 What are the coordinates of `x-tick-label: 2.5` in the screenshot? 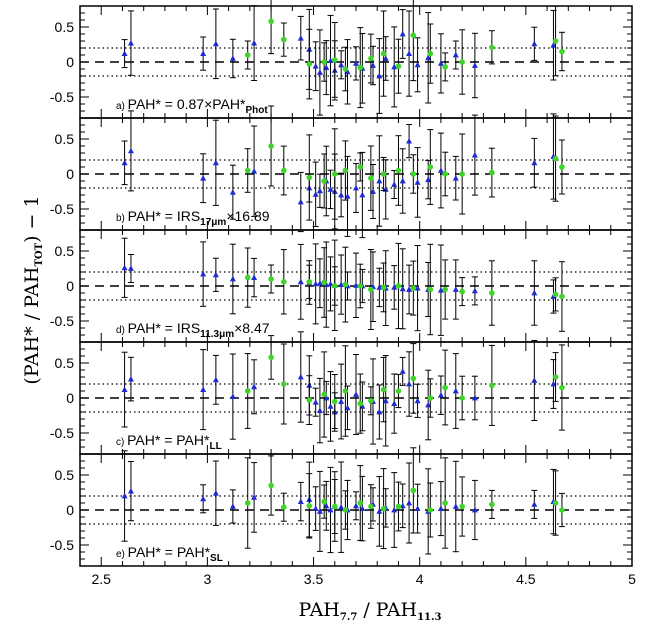 It's located at (101, 579).